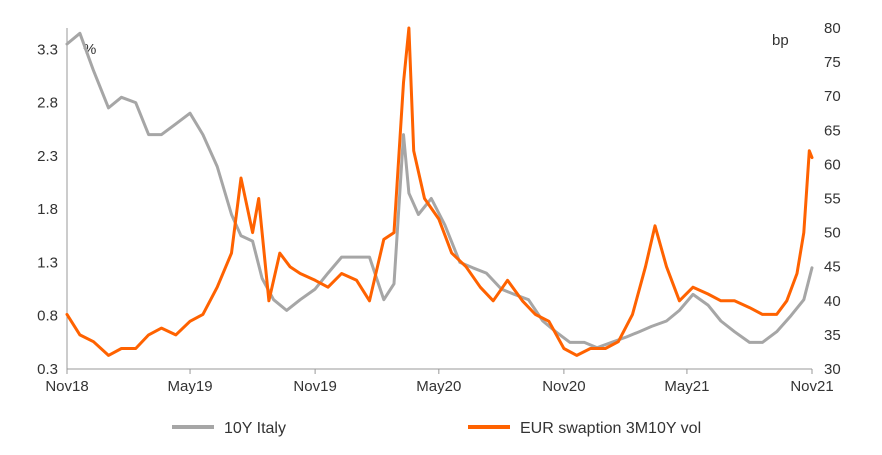 This screenshot has height=455, width=882. I want to click on x-tick-label: Nov18, so click(66, 386).